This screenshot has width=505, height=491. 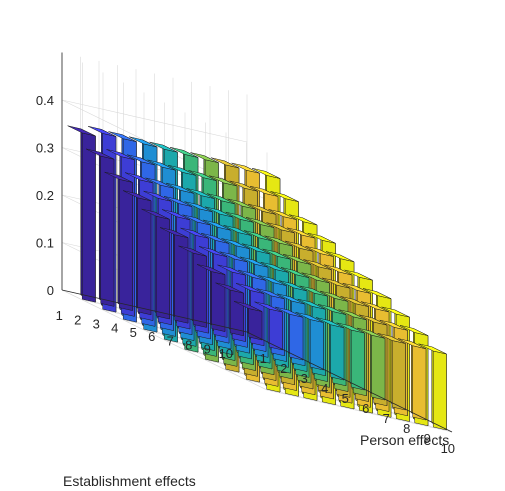 I want to click on x-tick-label: 5, so click(x=345, y=398).